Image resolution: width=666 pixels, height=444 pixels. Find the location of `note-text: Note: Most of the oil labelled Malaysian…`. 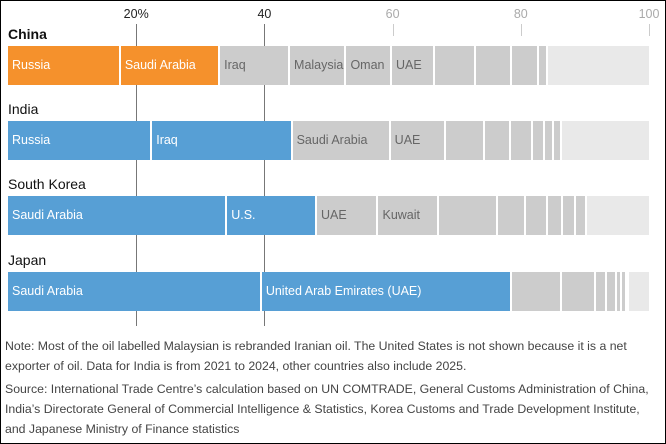

note-text: Note: Most of the oil labelled Malaysian… is located at coordinates (316, 356).